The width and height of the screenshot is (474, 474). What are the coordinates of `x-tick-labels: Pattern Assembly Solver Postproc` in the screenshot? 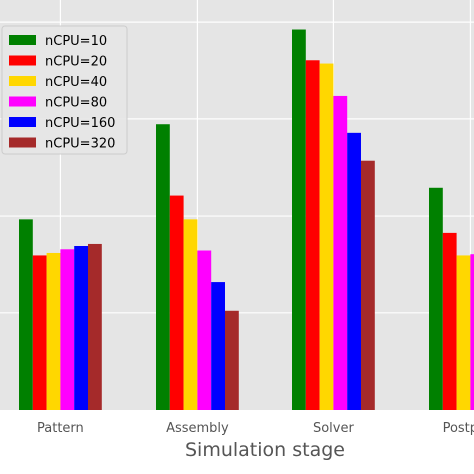 It's located at (255, 428).